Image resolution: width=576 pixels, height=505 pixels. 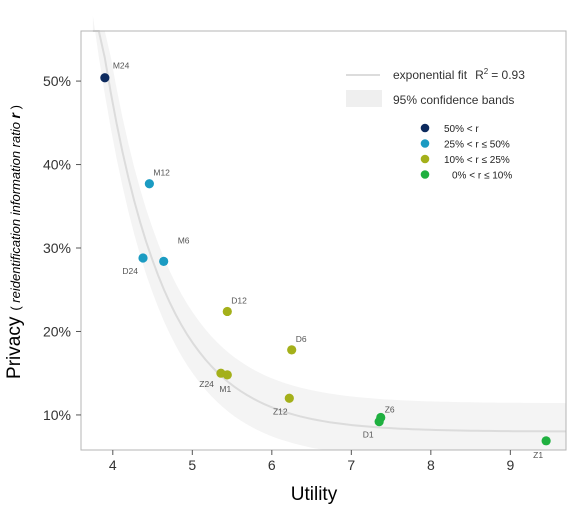 I want to click on data-point-m24, so click(x=105, y=78).